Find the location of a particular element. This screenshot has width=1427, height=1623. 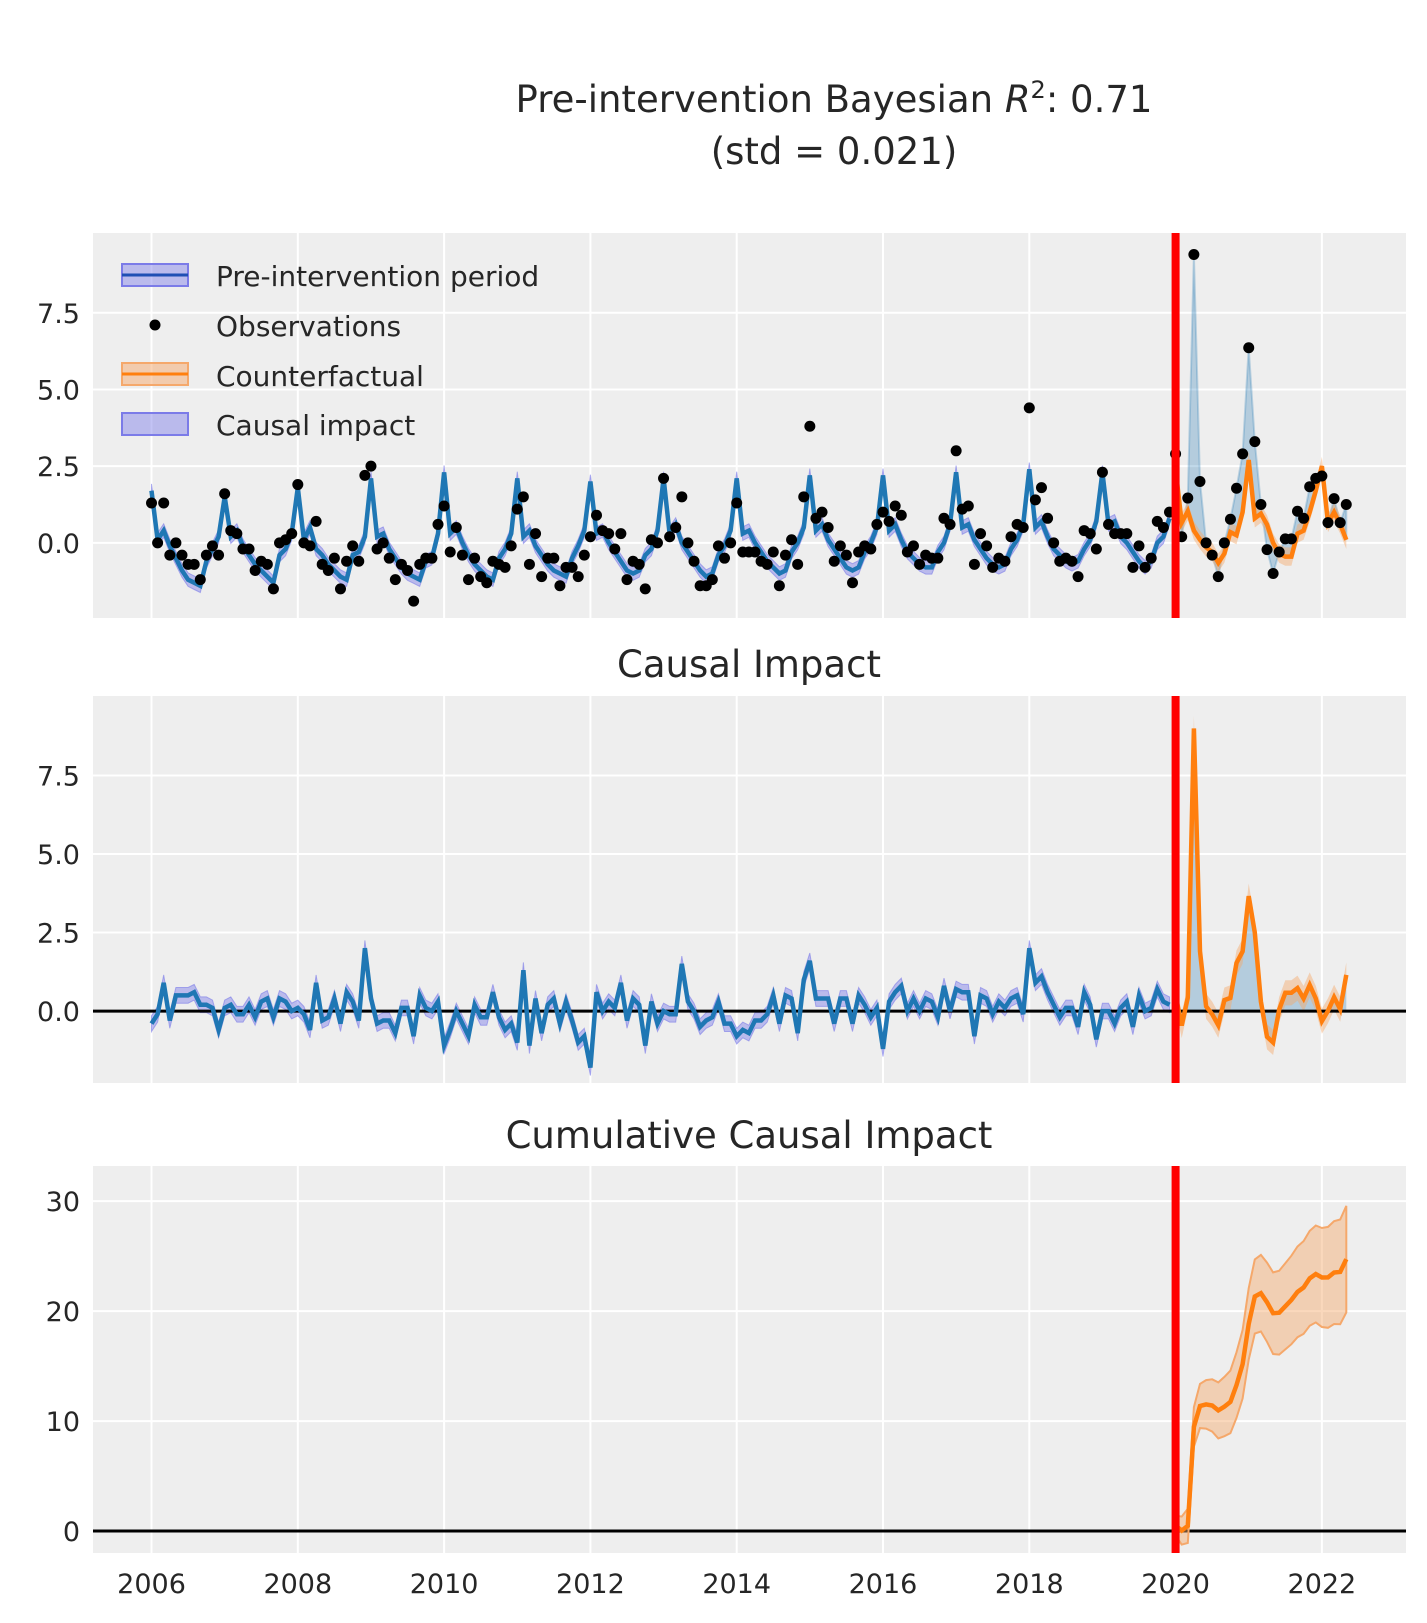

x-tick-label: 2022 is located at coordinates (1322, 1584).